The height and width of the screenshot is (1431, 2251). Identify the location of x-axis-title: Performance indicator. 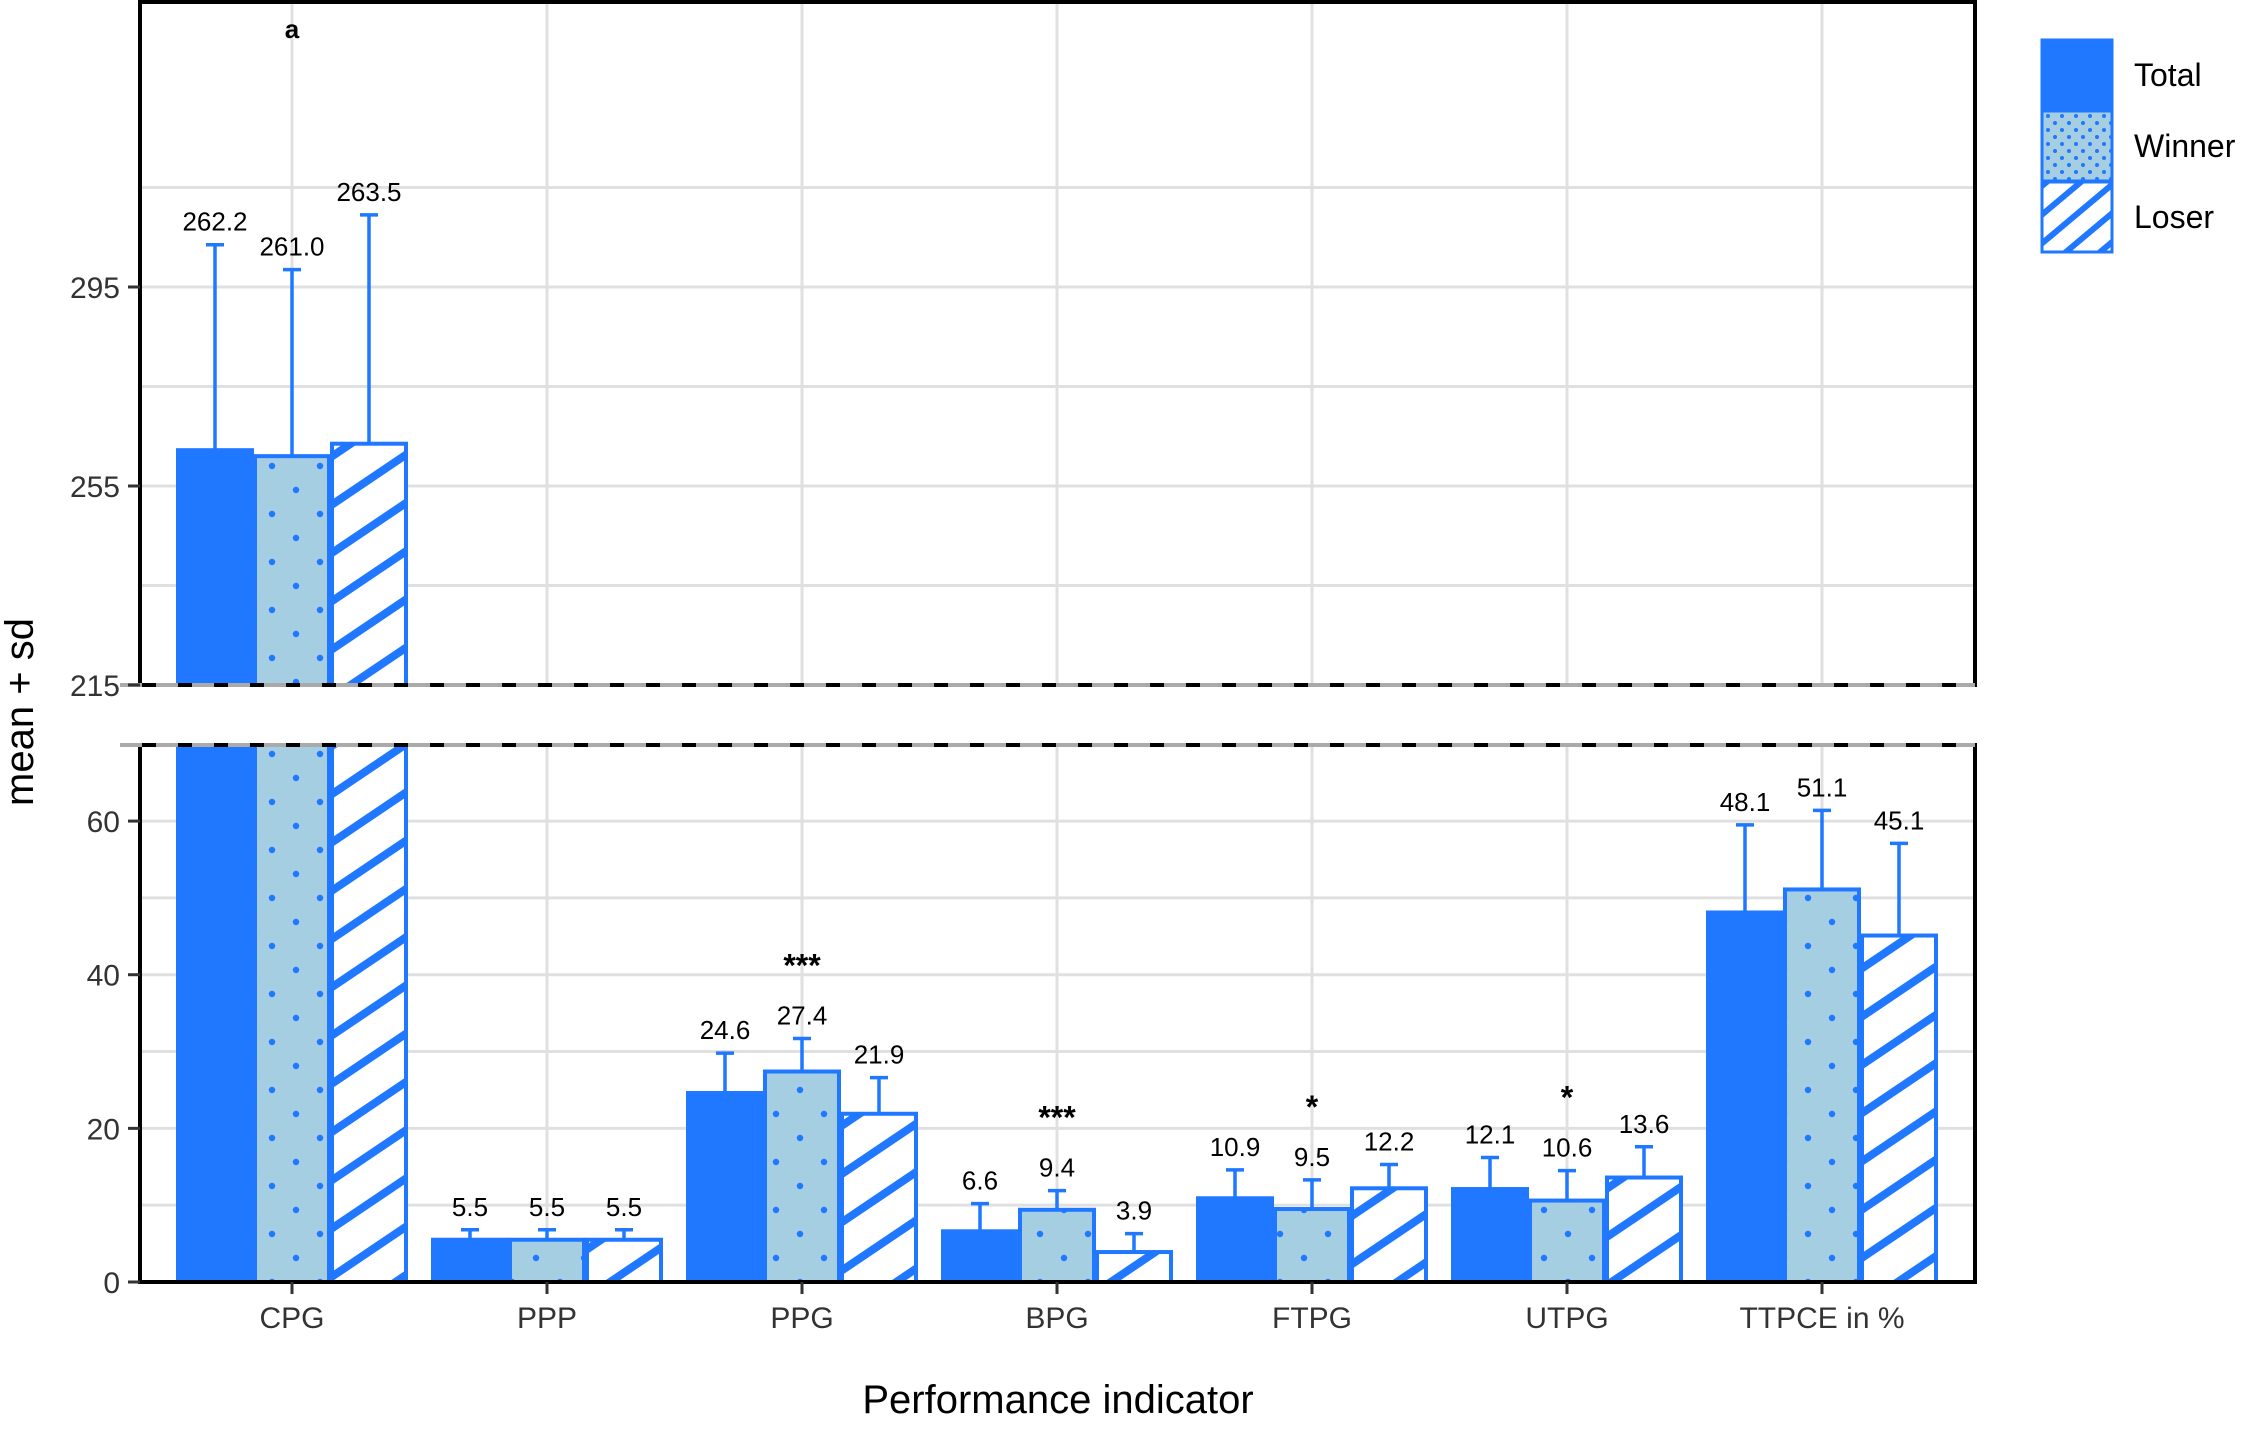
(1057, 1400).